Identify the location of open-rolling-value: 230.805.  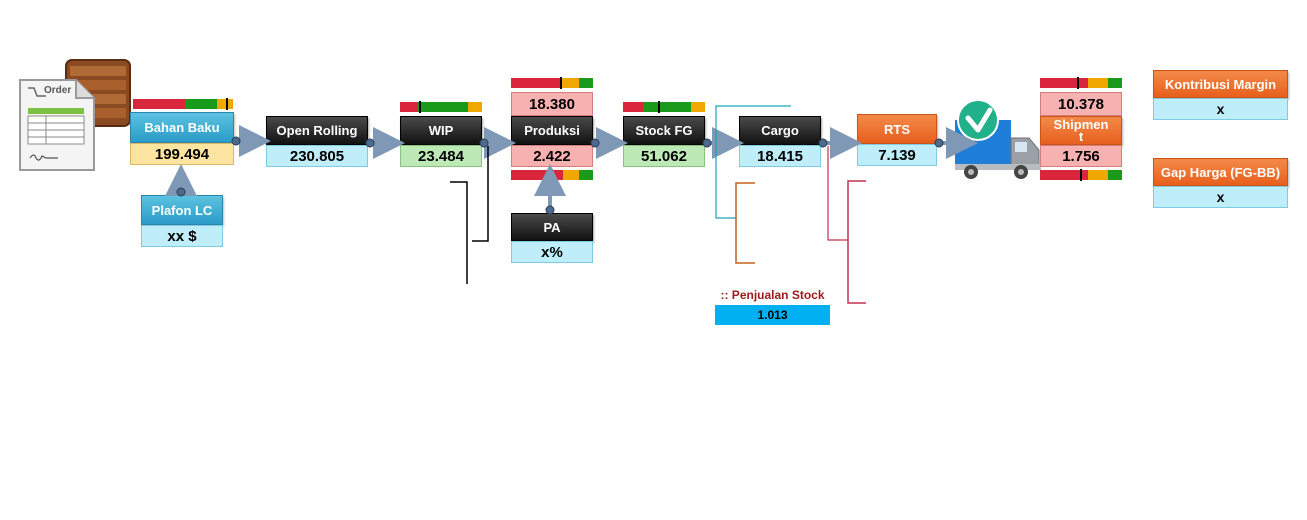
(317, 156).